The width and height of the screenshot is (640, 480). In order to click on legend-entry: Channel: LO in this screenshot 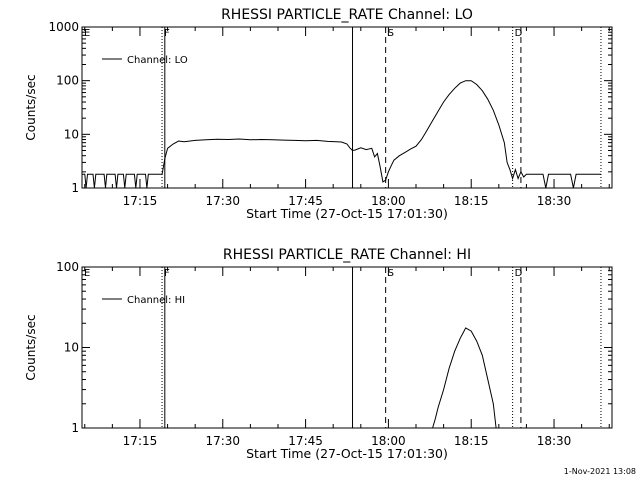, I will do `click(157, 60)`.